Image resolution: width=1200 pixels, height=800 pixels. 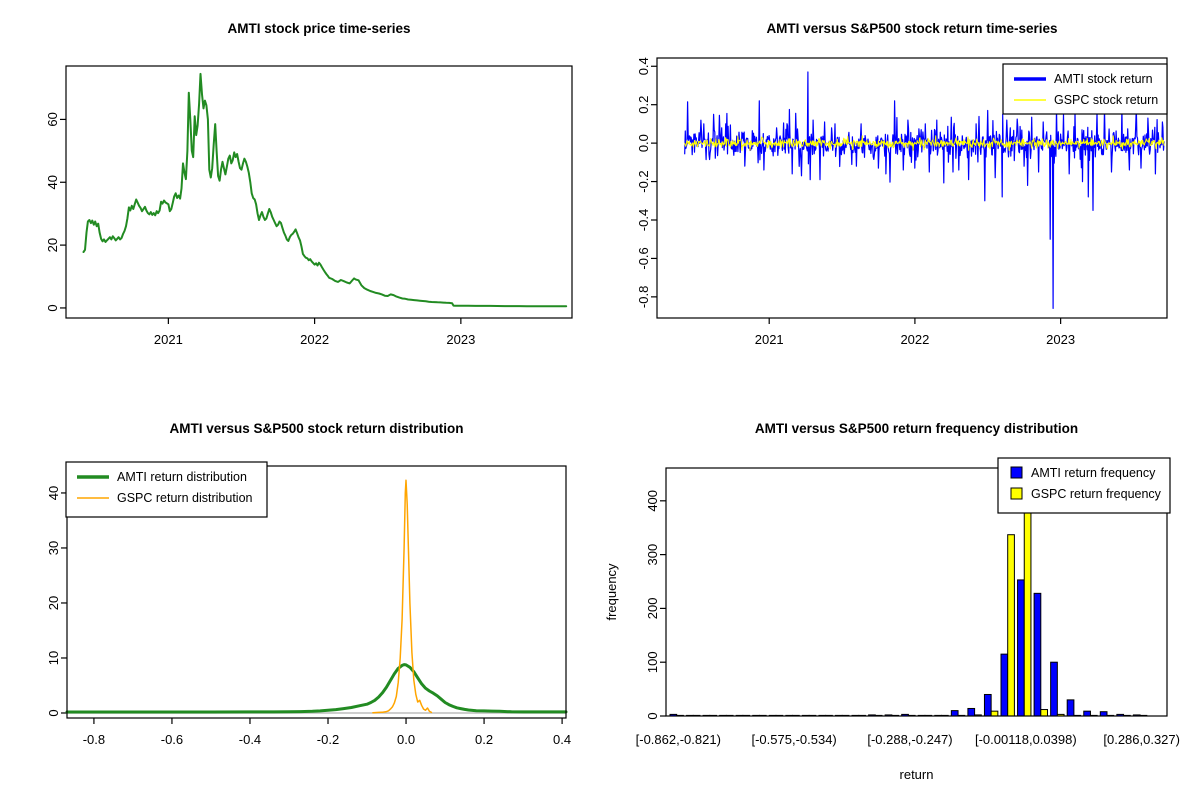 I want to click on x-category-label: [-0.288,-0.247), so click(x=909, y=739).